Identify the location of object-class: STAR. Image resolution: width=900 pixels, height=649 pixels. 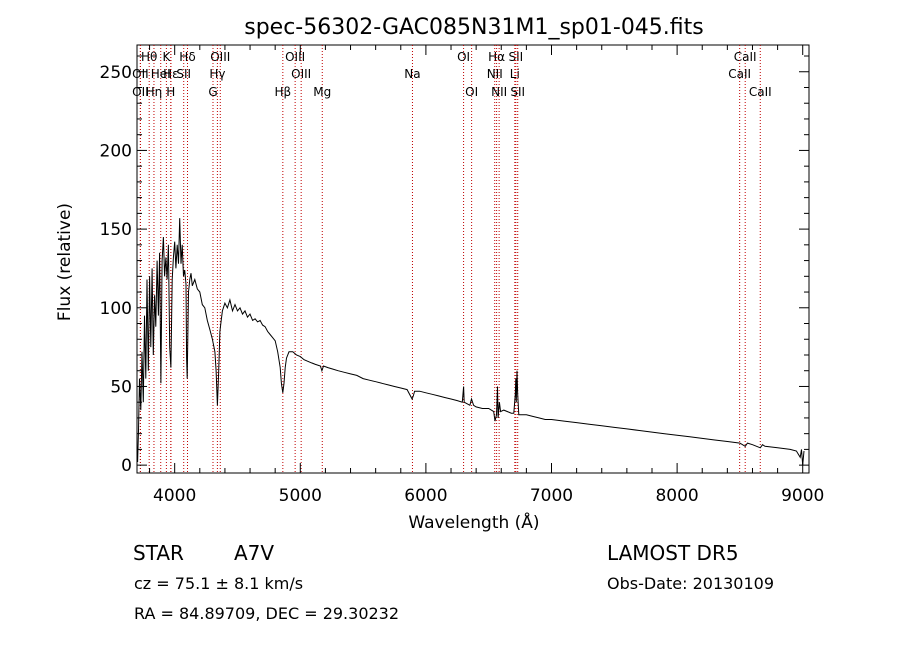
(158, 553).